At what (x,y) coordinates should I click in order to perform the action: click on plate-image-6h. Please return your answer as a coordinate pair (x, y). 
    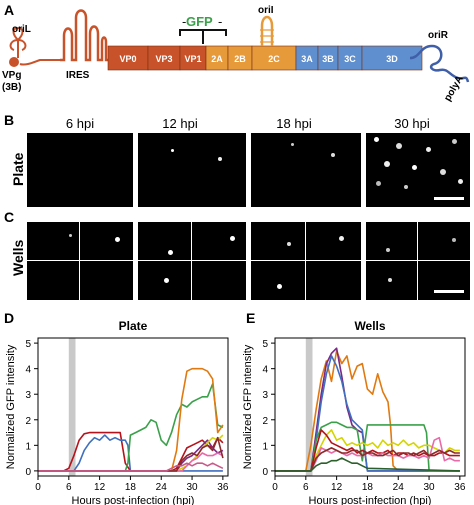
    Looking at the image, I should click on (80, 170).